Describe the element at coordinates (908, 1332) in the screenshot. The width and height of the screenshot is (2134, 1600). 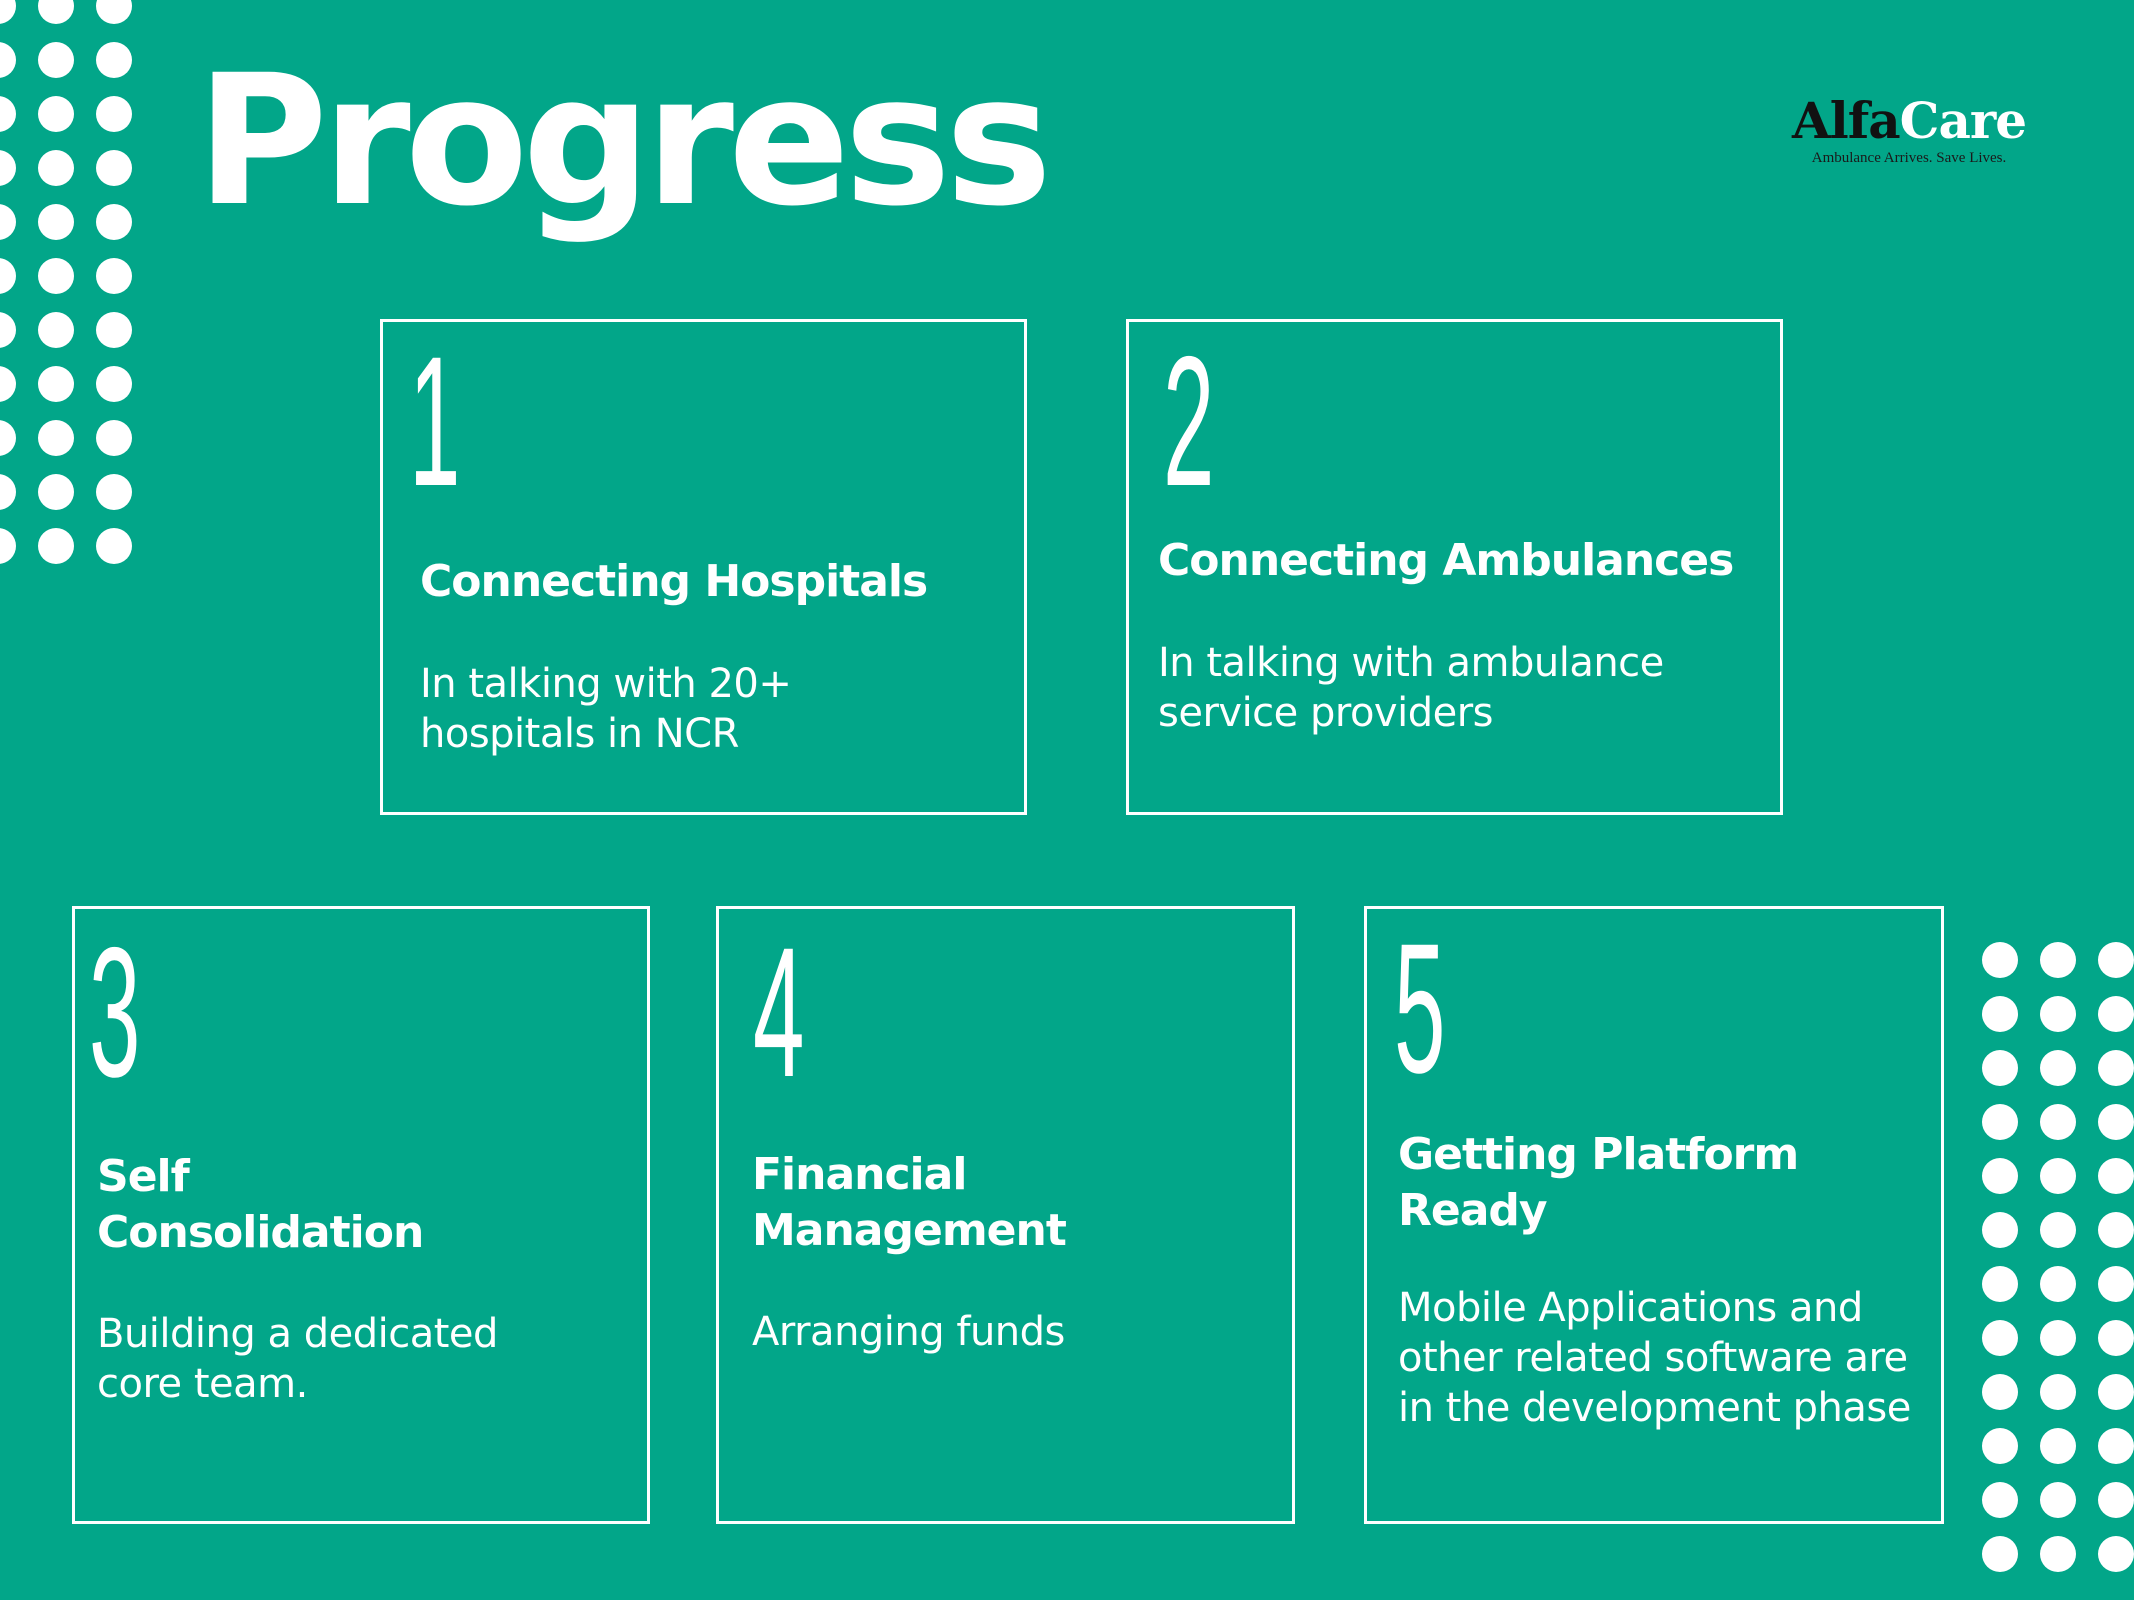
I see `card-description: Arranging funds` at that location.